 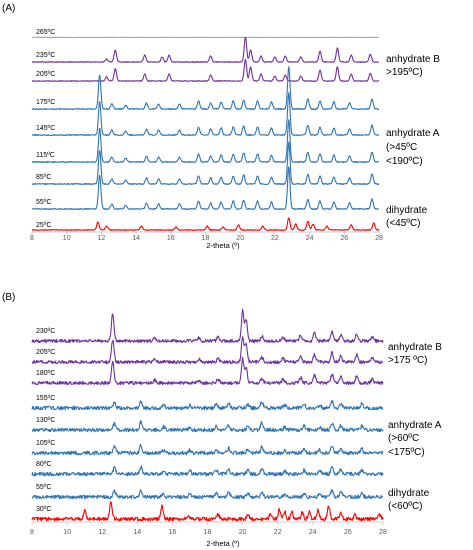 What do you see at coordinates (43, 509) in the screenshot?
I see `panel-b-sample-label: 30ºC` at bounding box center [43, 509].